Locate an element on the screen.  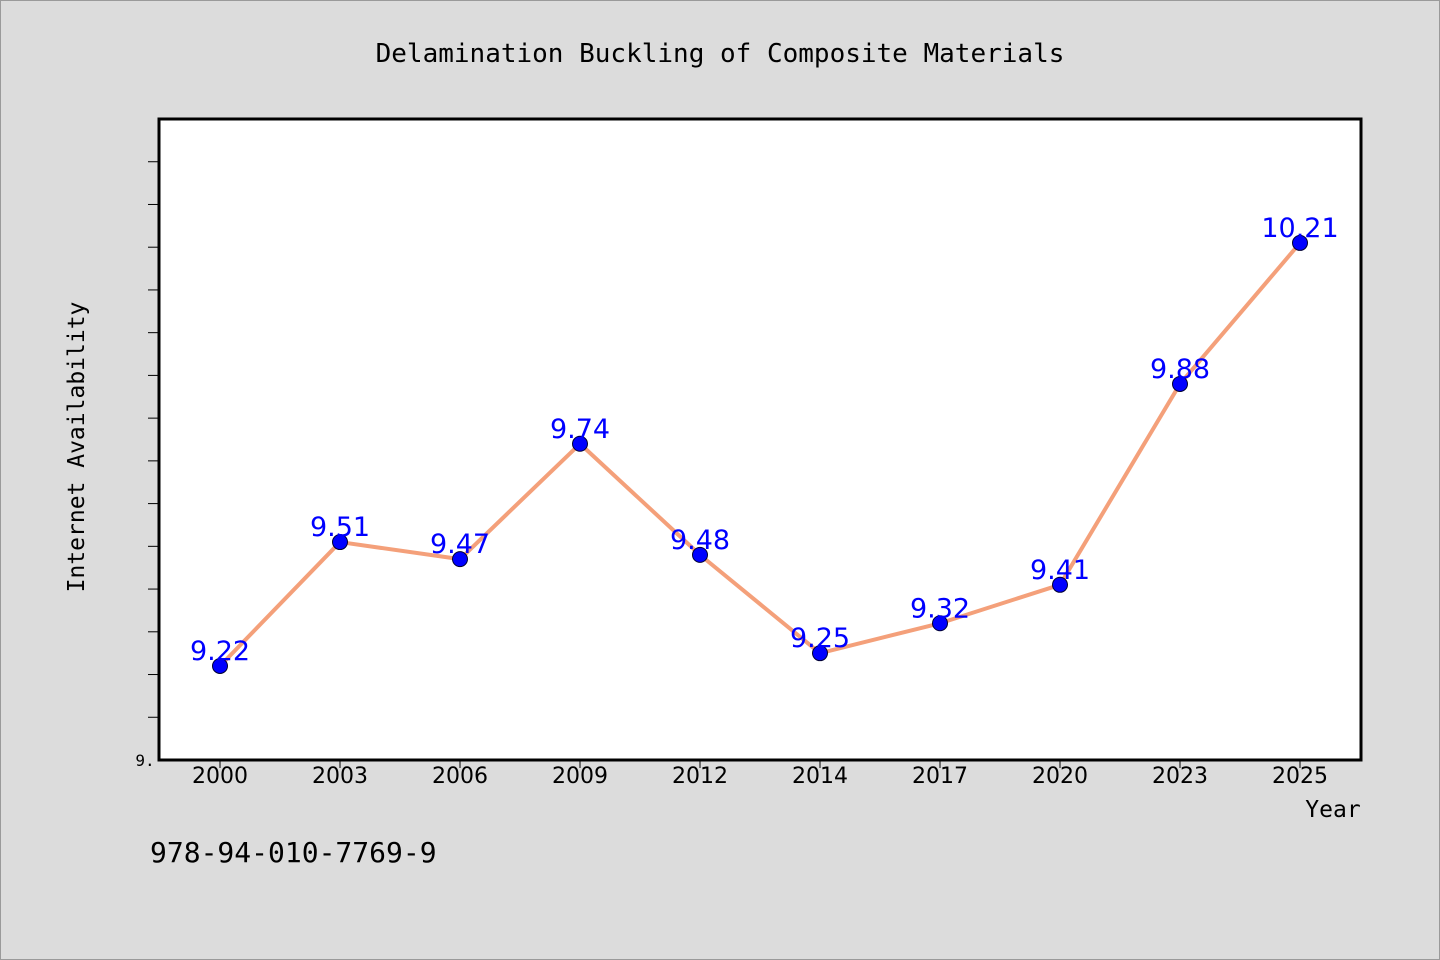
isbn-text: 978-94-010-7769-9 is located at coordinates (293, 852).